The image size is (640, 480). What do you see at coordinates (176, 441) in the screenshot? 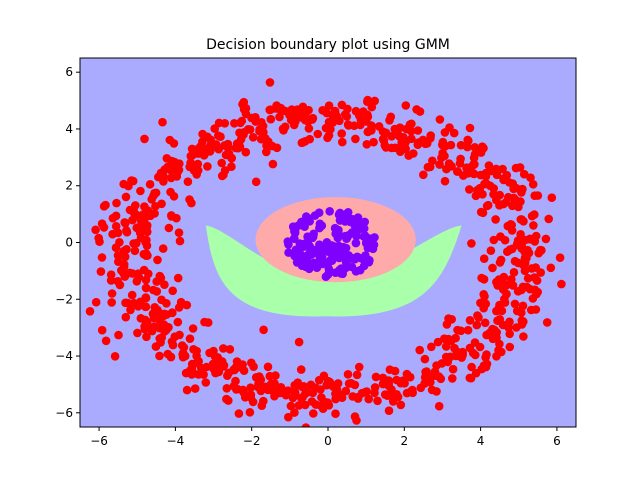
I see `x-tick-label: −4` at bounding box center [176, 441].